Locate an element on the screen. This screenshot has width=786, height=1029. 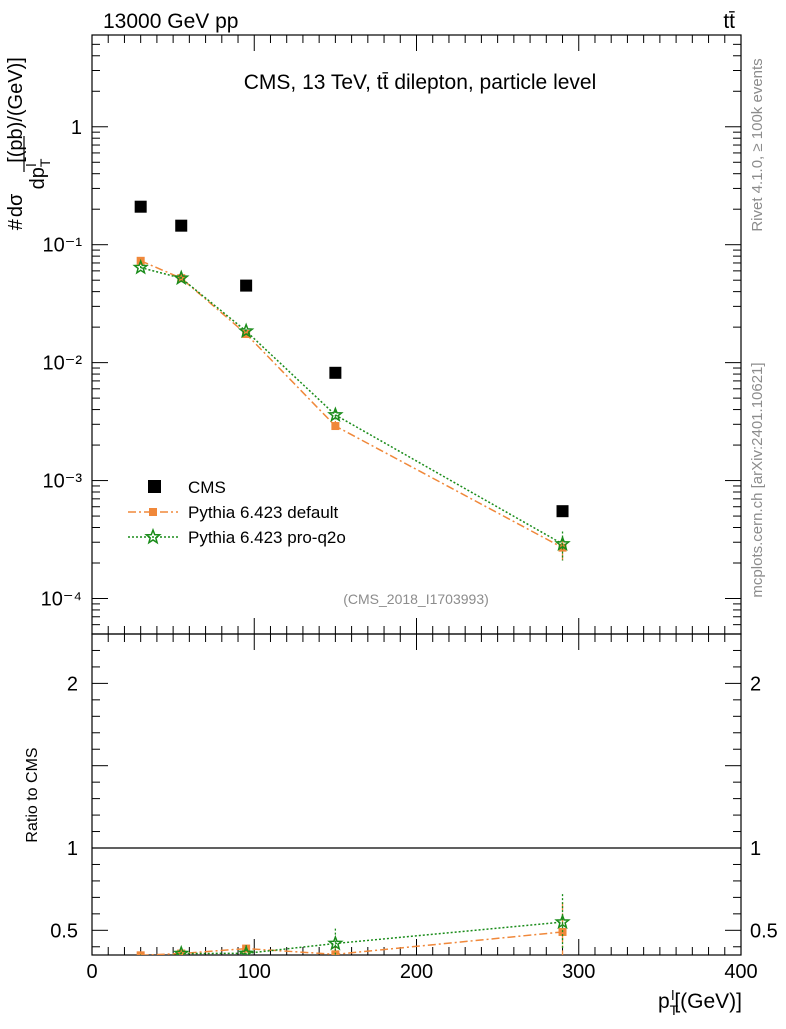
x-tick-label: 0 is located at coordinates (91, 972).